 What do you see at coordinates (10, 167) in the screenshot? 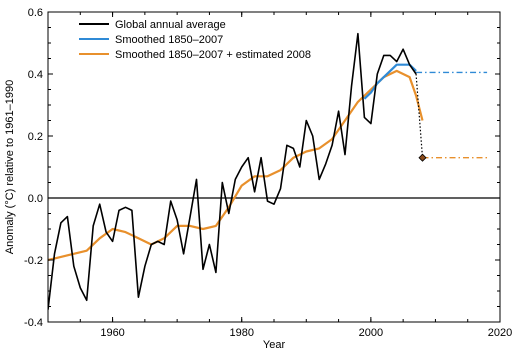
I see `y-axis-title: Anomaly (°C) relative to 1961–1990` at bounding box center [10, 167].